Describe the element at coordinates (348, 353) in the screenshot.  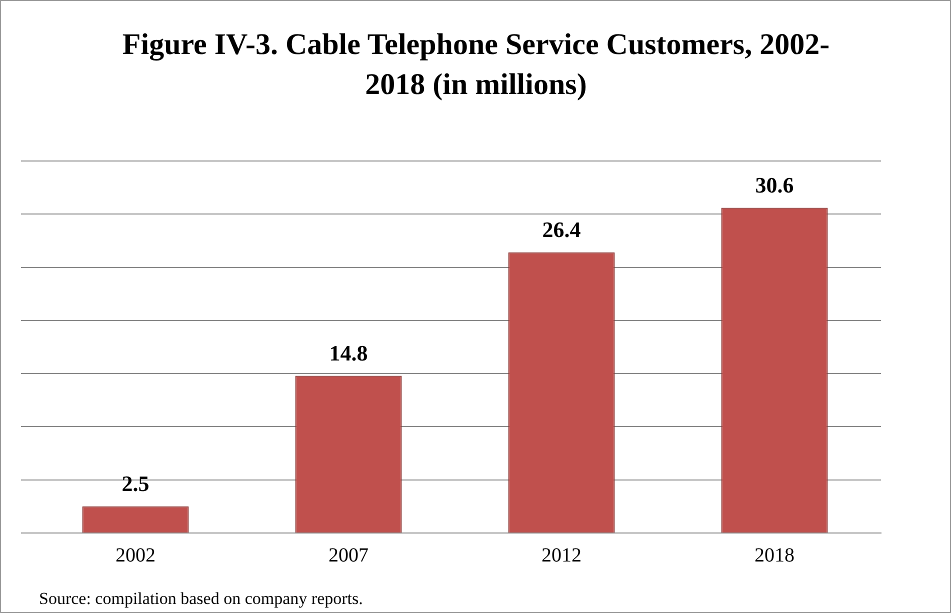
I see `data-label: 14.8` at that location.